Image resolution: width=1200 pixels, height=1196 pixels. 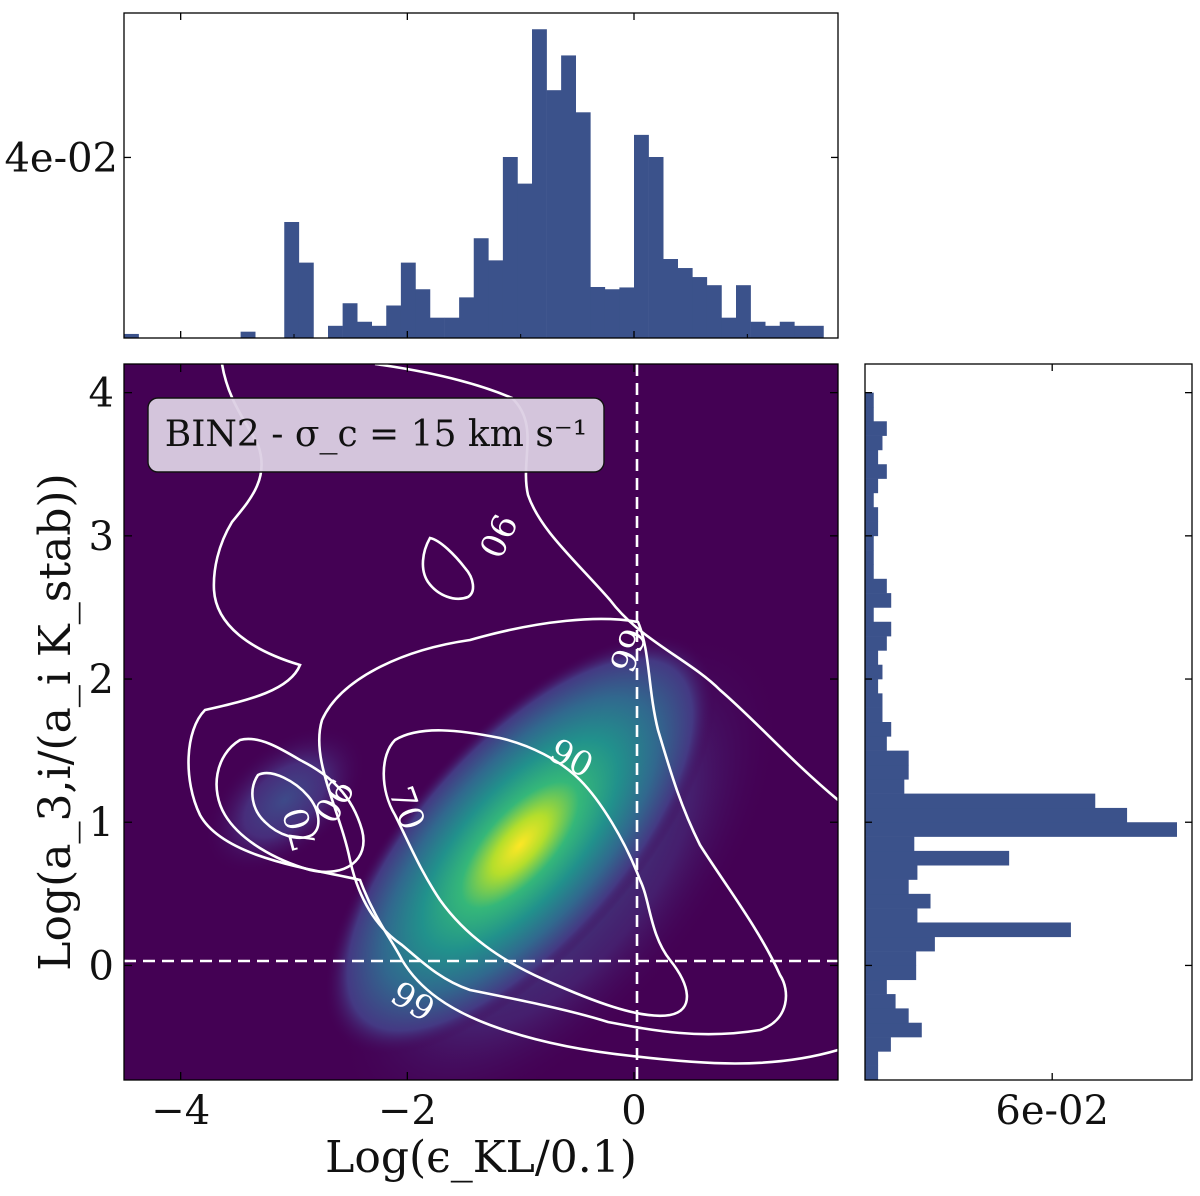 I want to click on density-ytick-label: 0, so click(x=101, y=966).